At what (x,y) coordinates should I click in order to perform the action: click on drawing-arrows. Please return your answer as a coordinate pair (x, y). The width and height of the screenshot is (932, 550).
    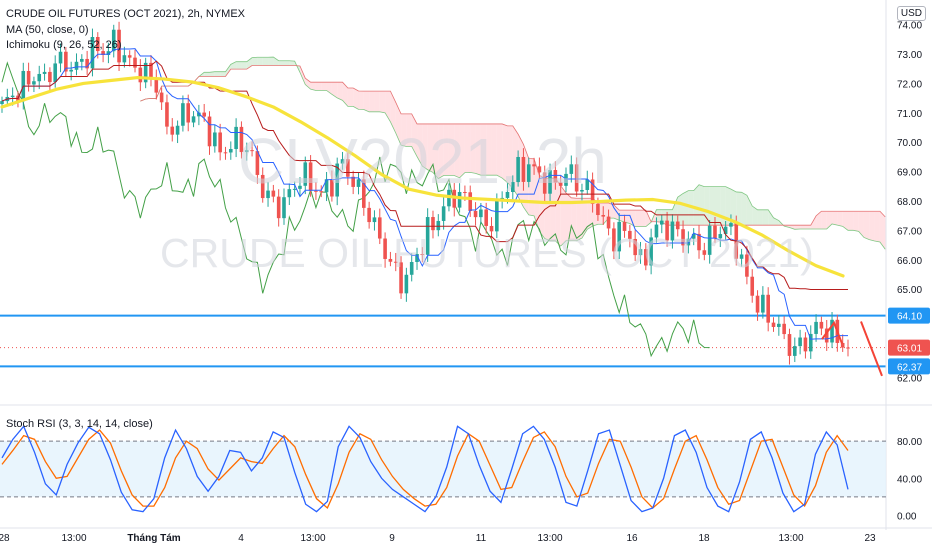
    Looking at the image, I should click on (852, 348).